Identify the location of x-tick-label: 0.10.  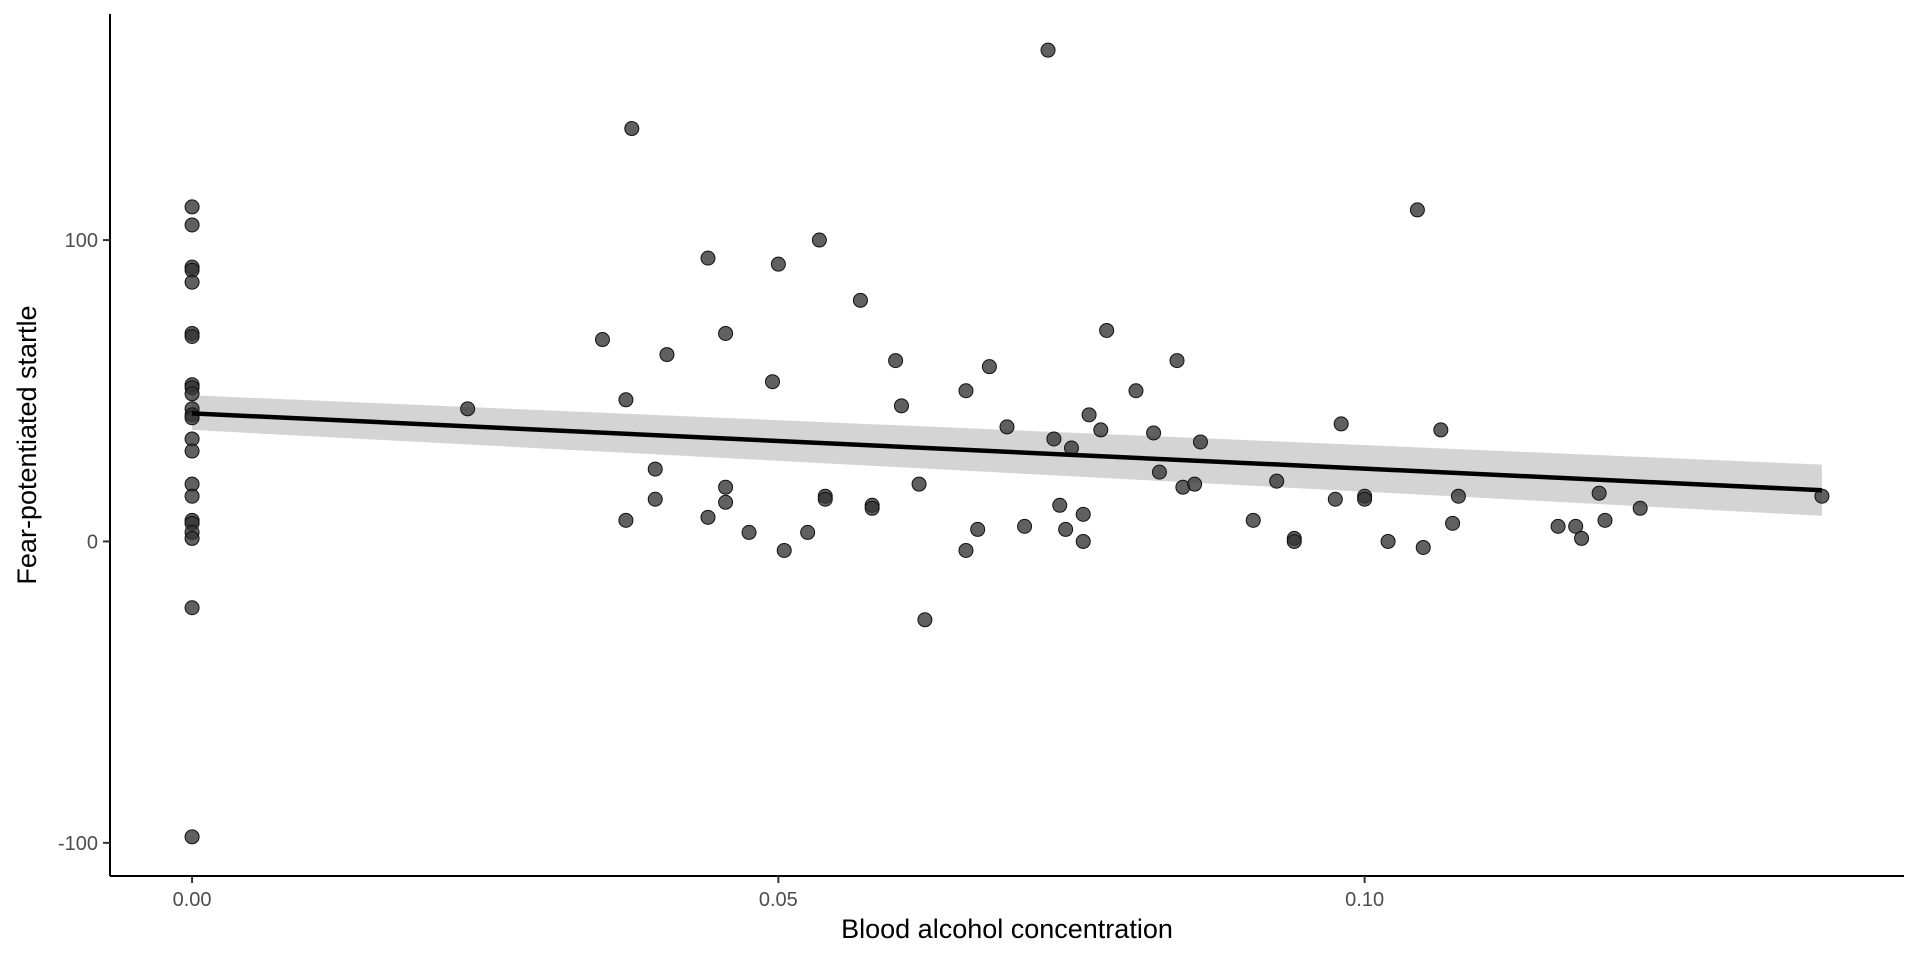
(1364, 900).